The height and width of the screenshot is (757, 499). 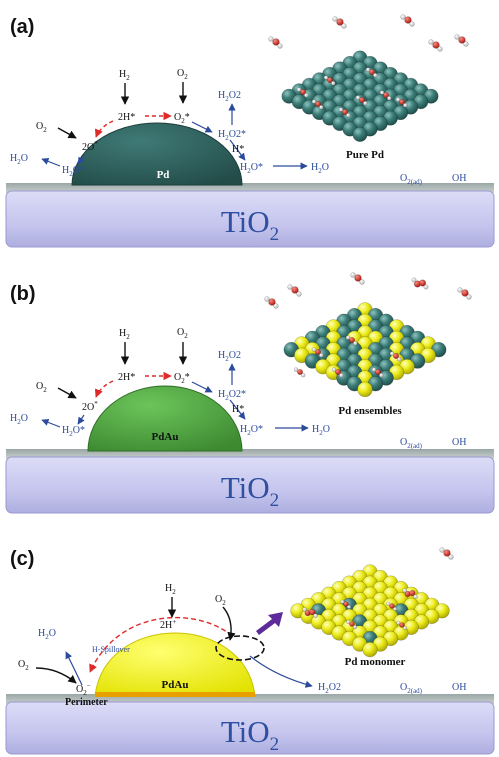 What do you see at coordinates (329, 688) in the screenshot?
I see `label-h2o2: H2O2` at bounding box center [329, 688].